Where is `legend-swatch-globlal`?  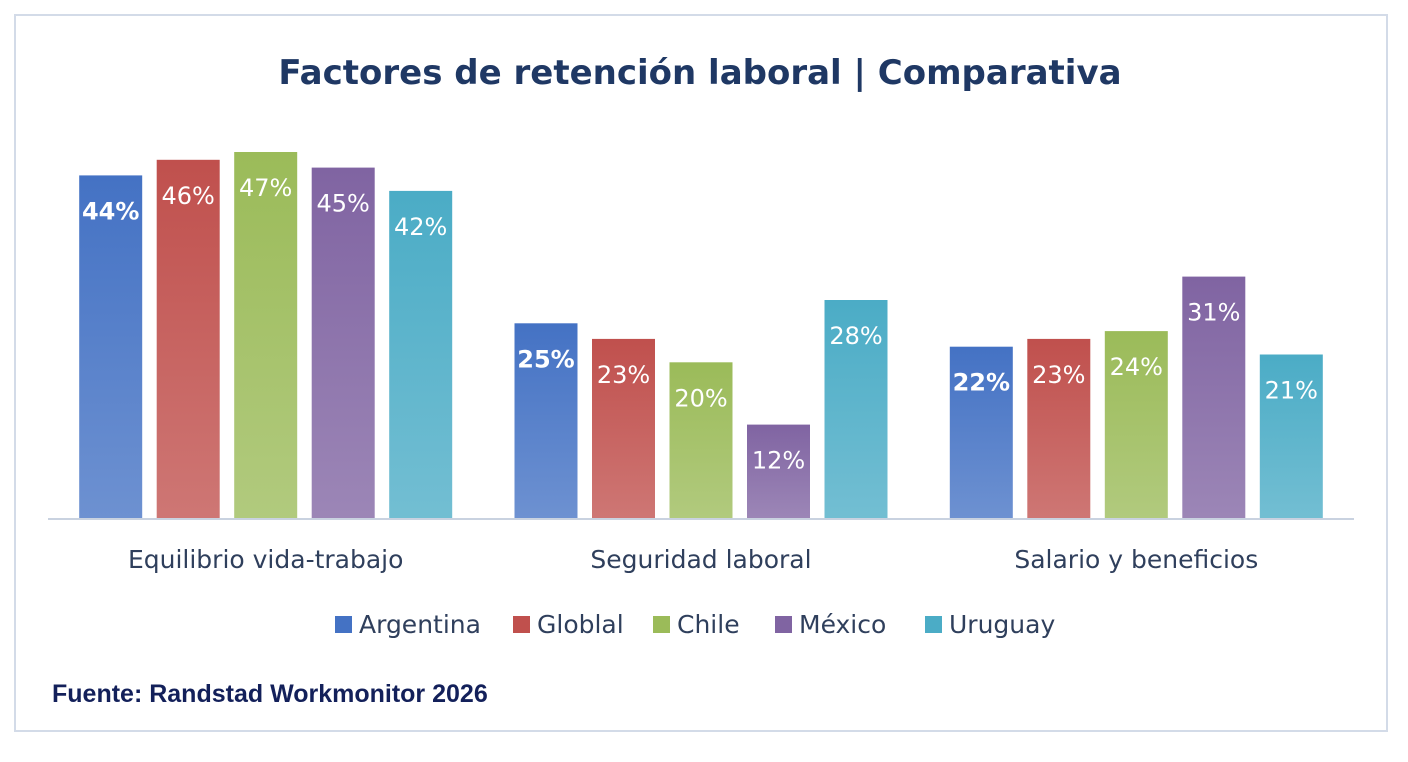
legend-swatch-globlal is located at coordinates (521, 624).